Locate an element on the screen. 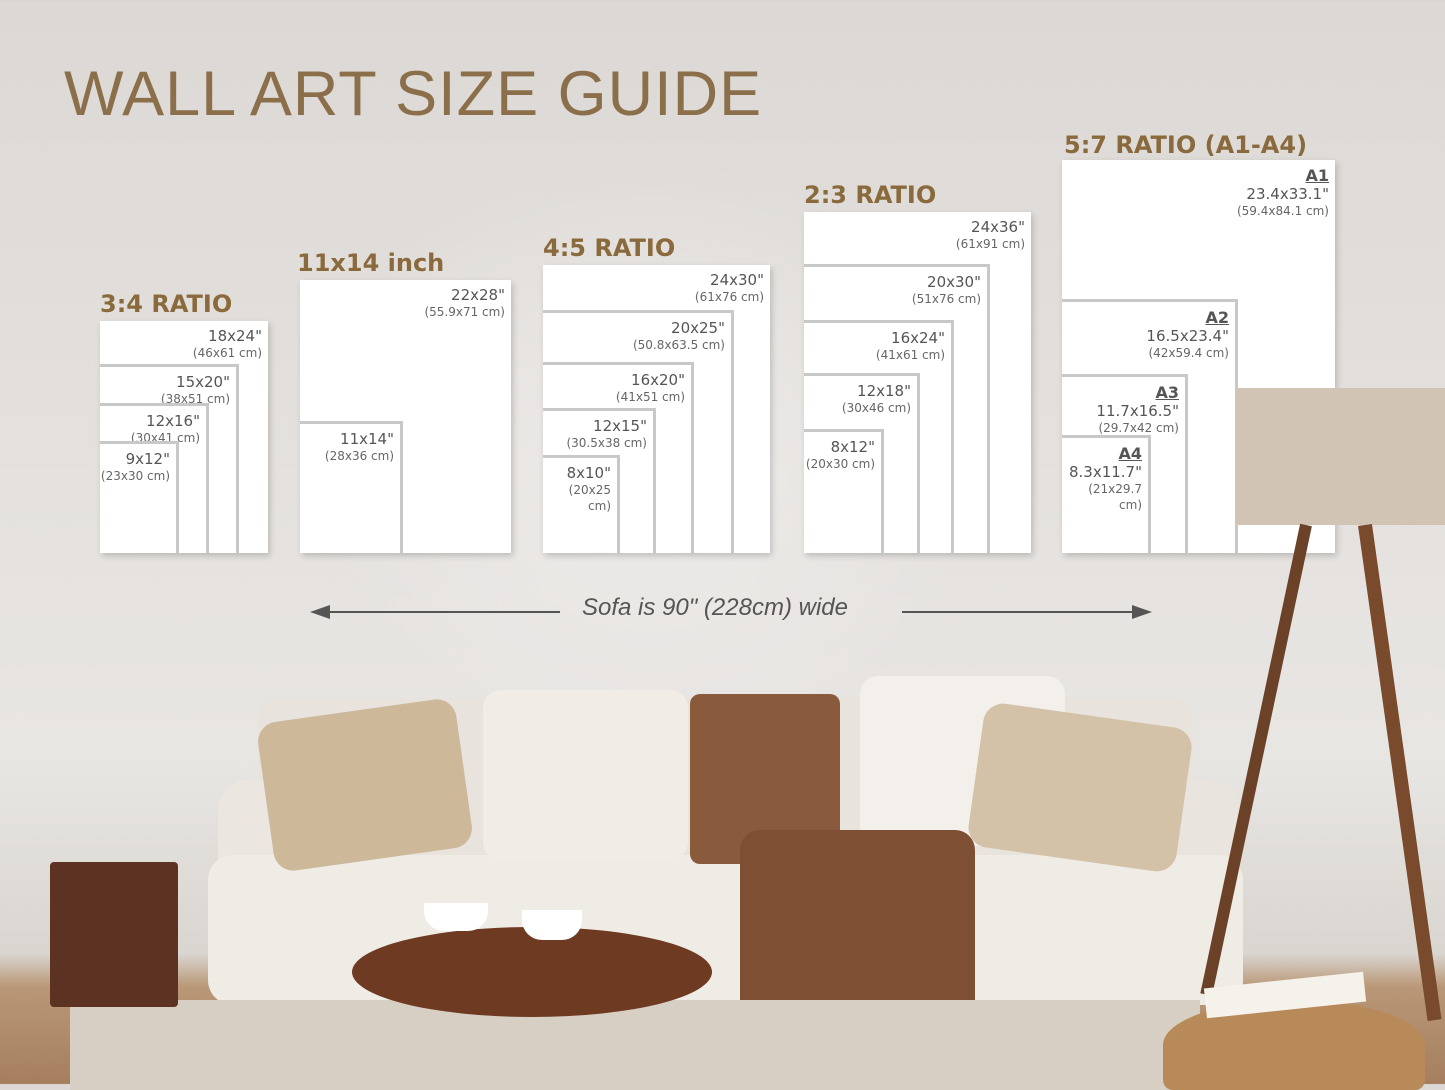 This screenshot has height=1090, width=1445. magazine-rack is located at coordinates (114, 934).